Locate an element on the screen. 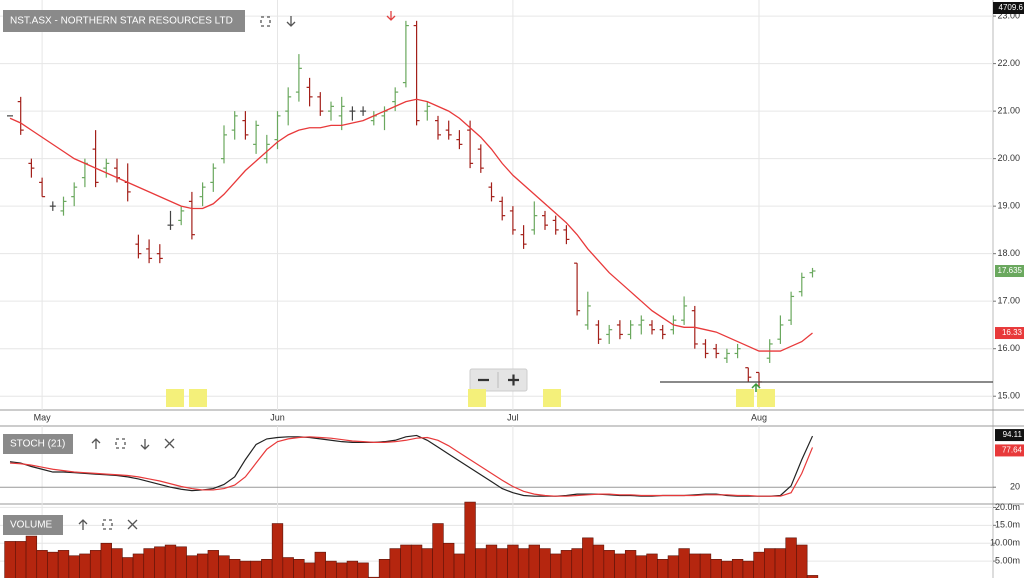 This screenshot has height=578, width=1024. y-tick-label: 20 is located at coordinates (1015, 487).